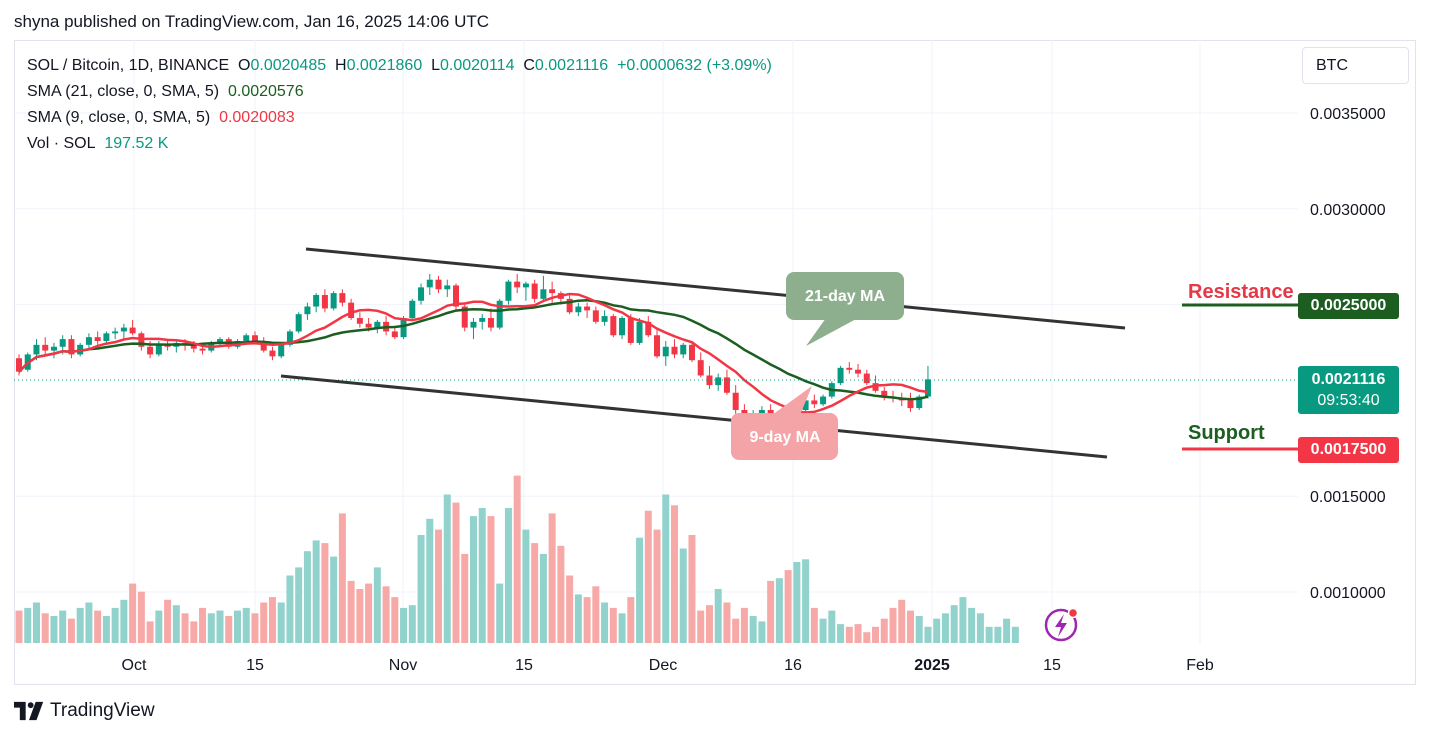  What do you see at coordinates (571, 65) in the screenshot?
I see `close-value: 0.0021116` at bounding box center [571, 65].